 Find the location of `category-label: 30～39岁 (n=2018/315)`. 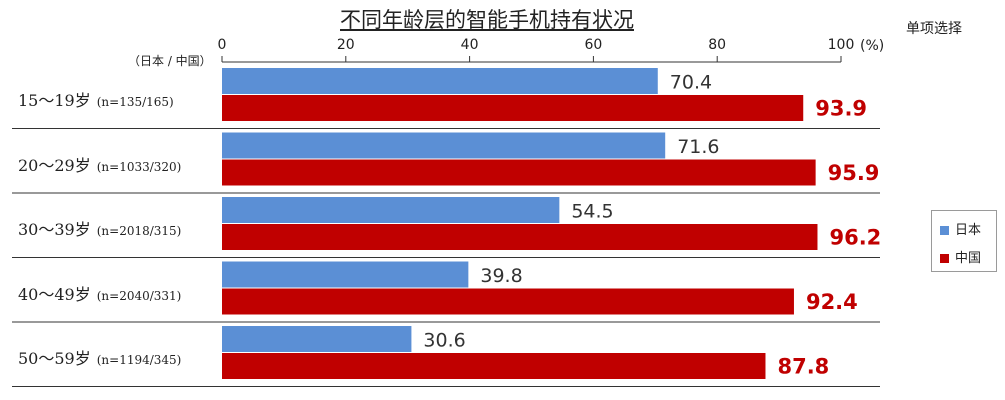

category-label: 30～39岁 (n=2018/315) is located at coordinates (99, 228).